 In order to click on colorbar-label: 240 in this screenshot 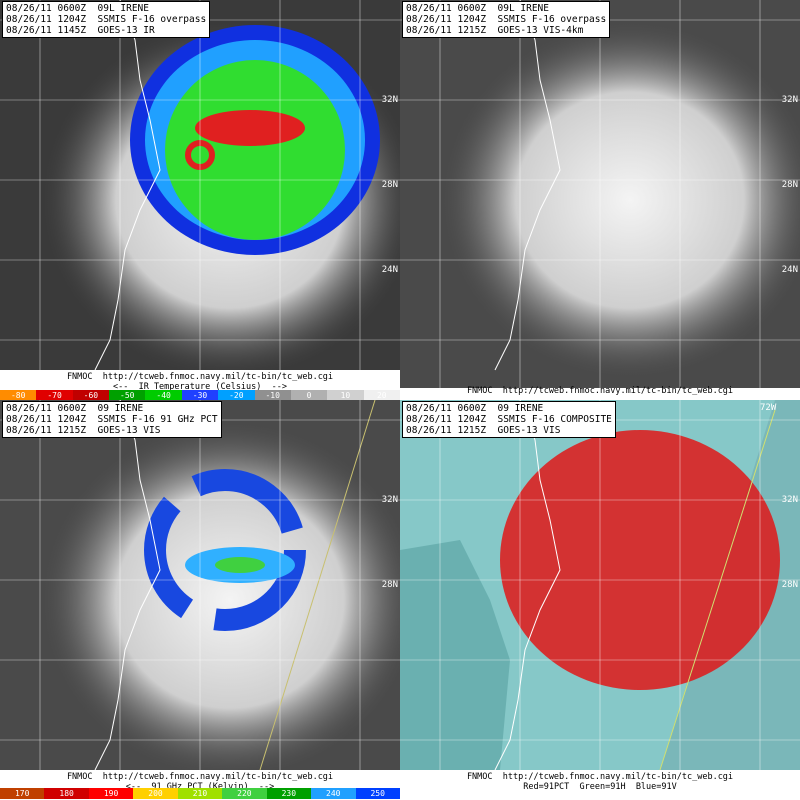, I will do `click(333, 793)`.